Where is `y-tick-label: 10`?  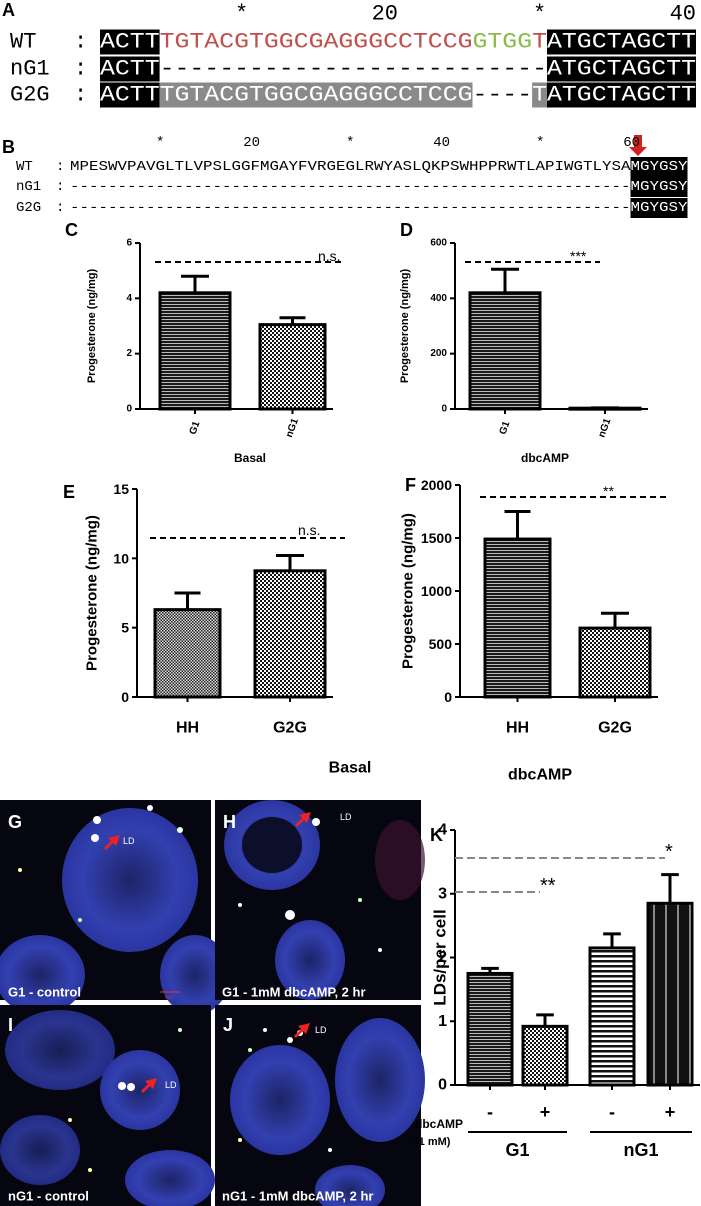
y-tick-label: 10 is located at coordinates (121, 558).